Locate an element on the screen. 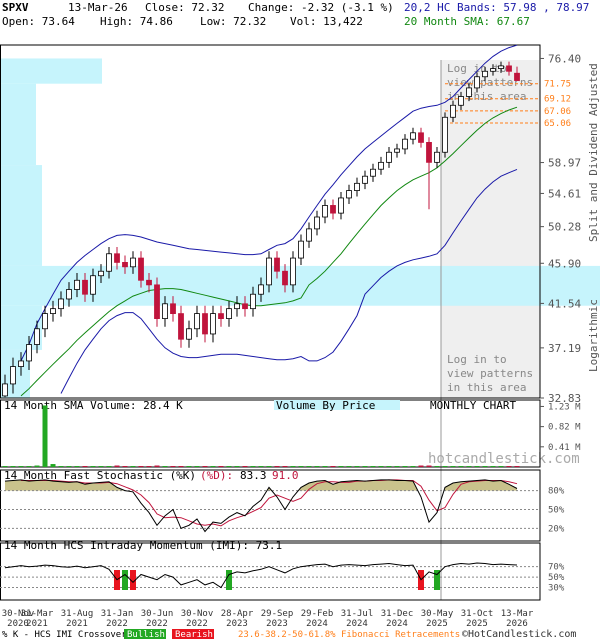  y-tick-label: 0.82 M is located at coordinates (564, 428).